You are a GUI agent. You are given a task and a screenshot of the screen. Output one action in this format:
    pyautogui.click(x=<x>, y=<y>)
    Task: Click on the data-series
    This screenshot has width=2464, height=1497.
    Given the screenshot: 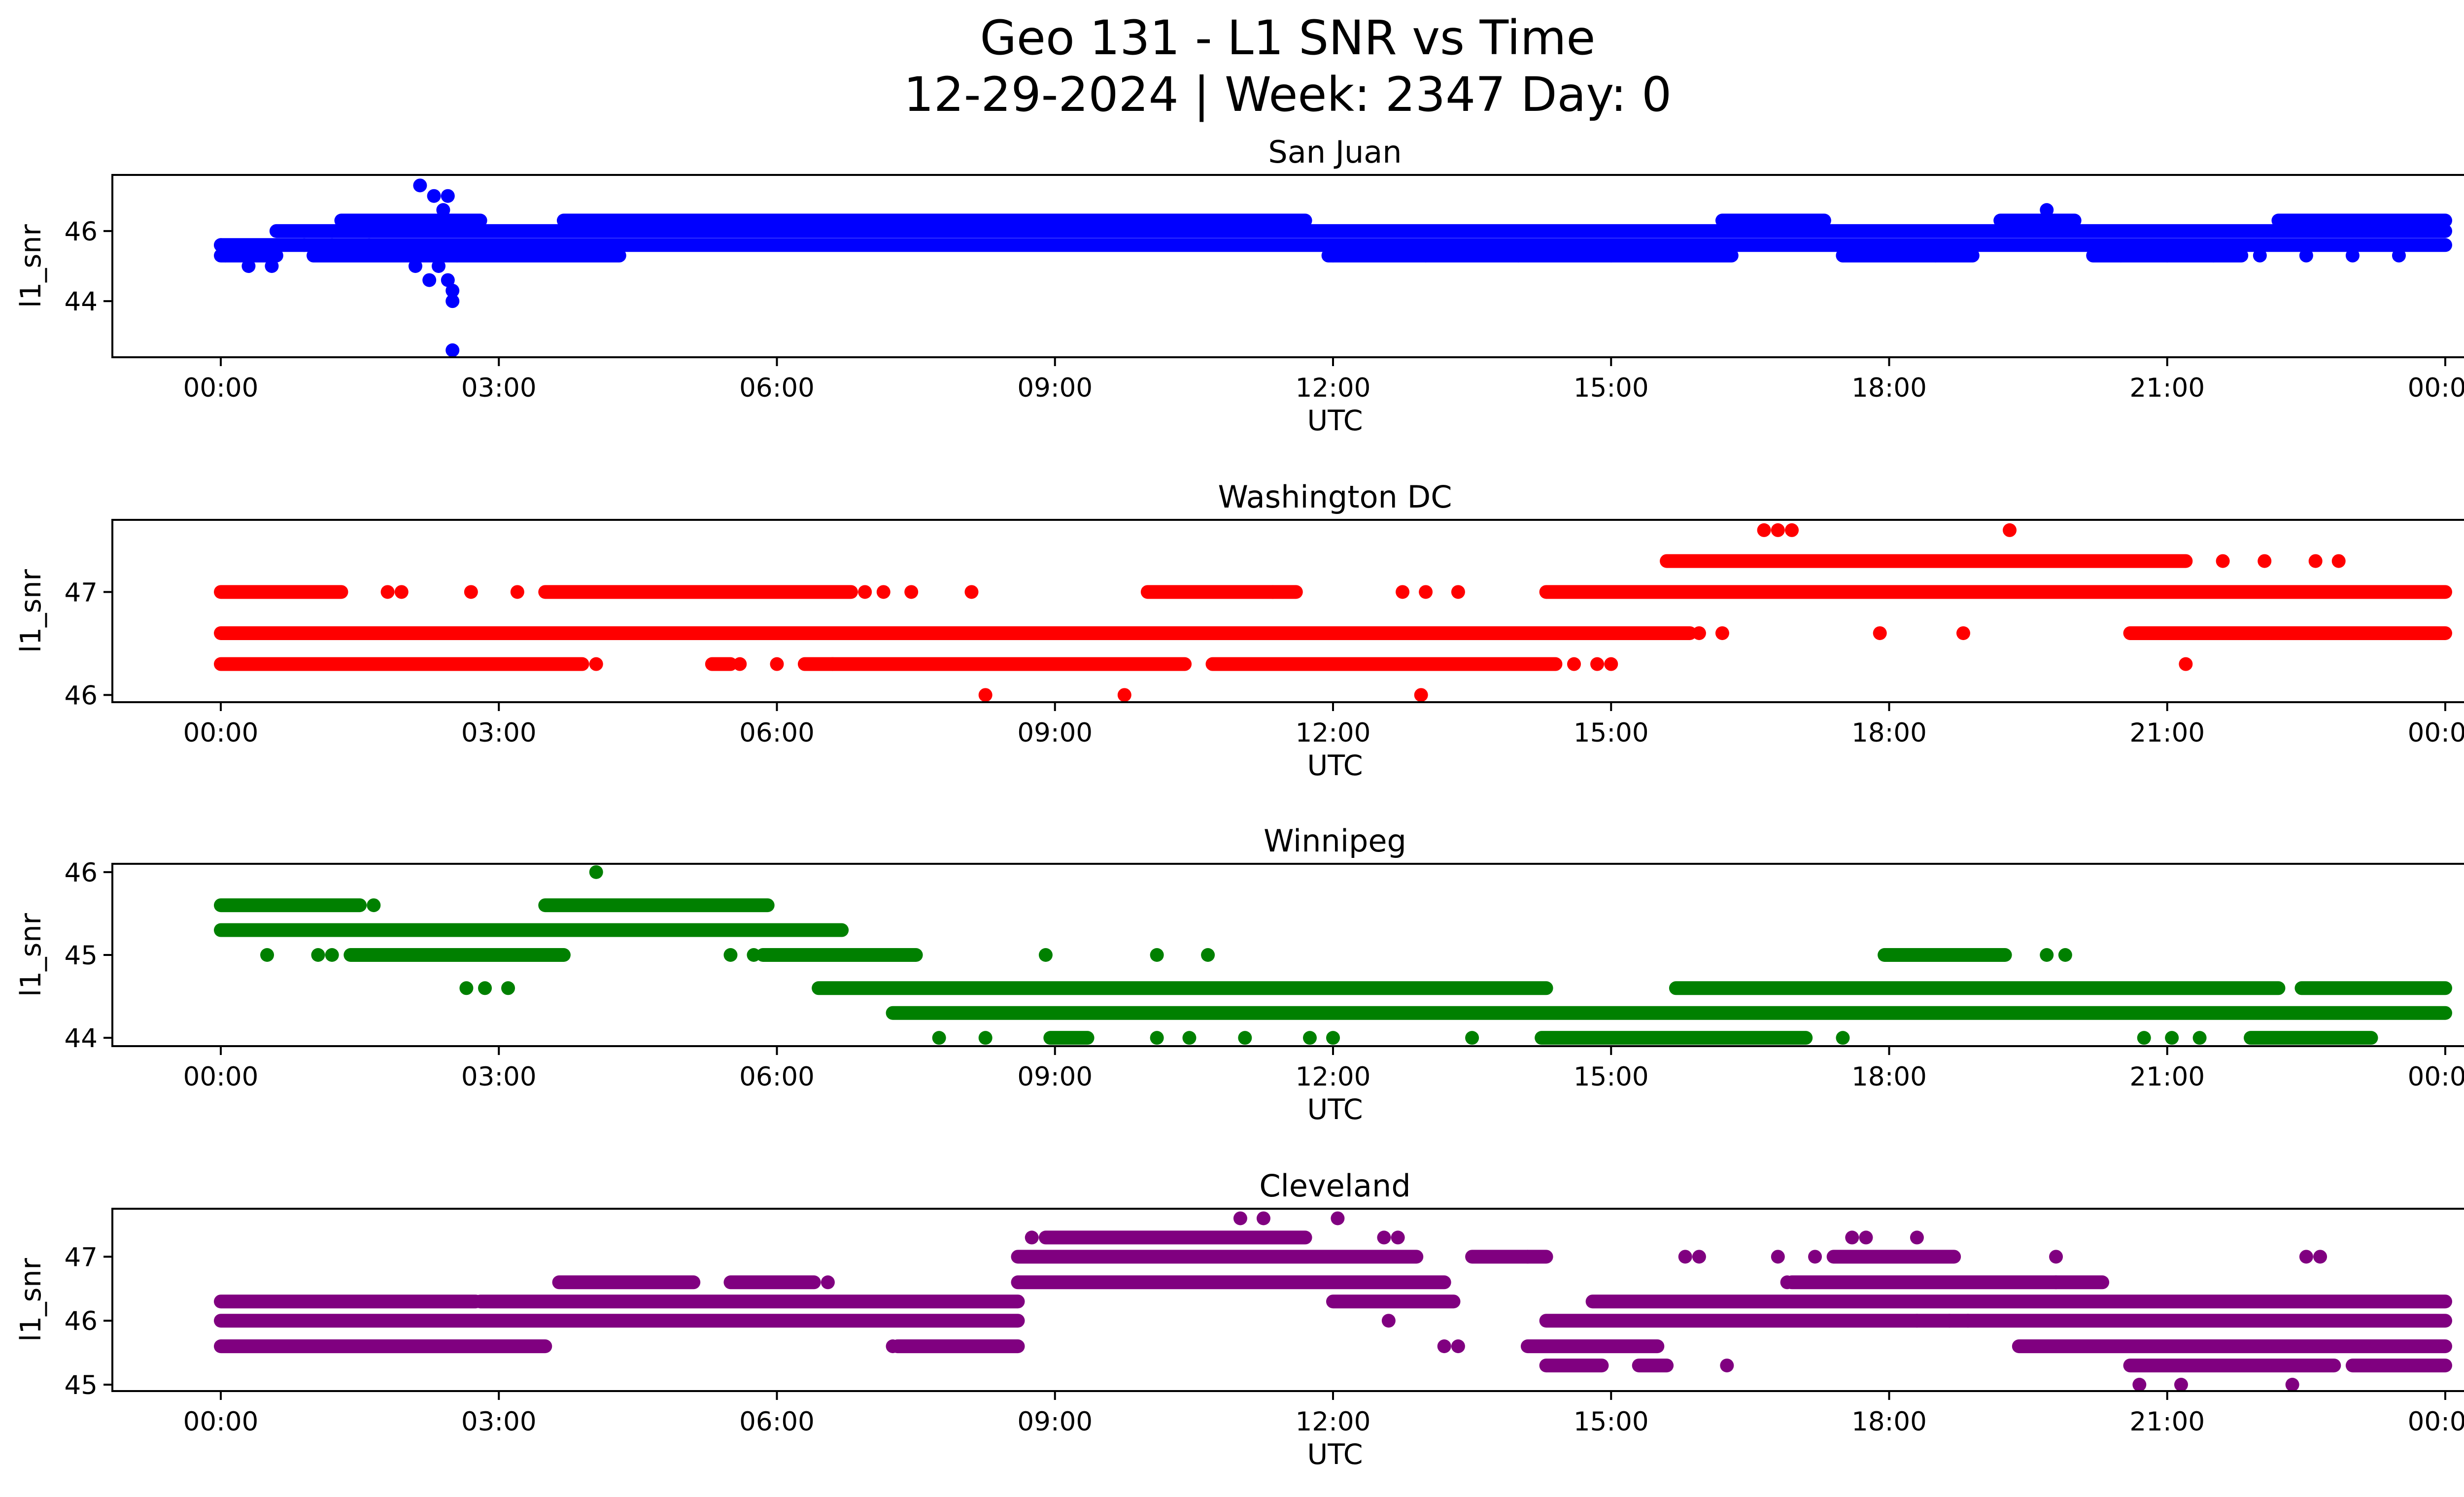 What is the action you would take?
    pyautogui.click(x=1333, y=1301)
    